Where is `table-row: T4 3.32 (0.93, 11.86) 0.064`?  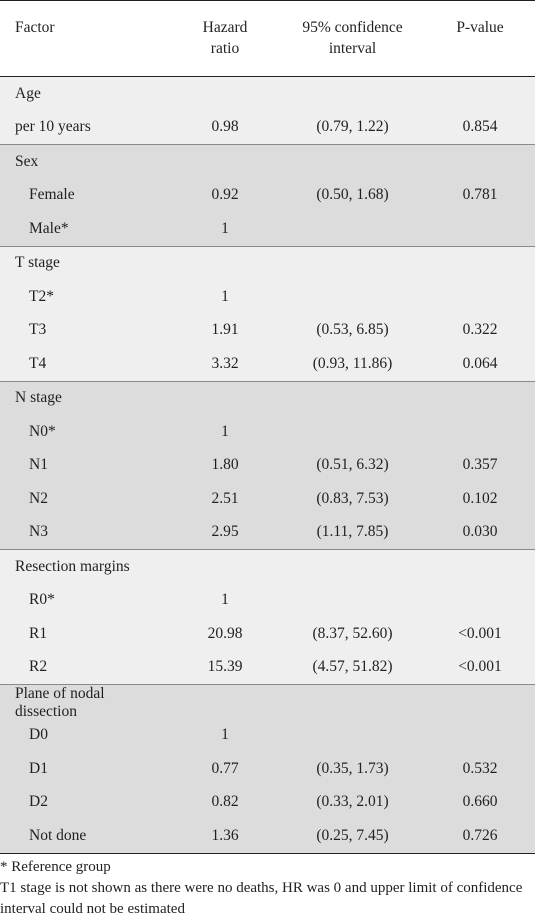
table-row: T4 3.32 (0.93, 11.86) 0.064 is located at coordinates (267, 364).